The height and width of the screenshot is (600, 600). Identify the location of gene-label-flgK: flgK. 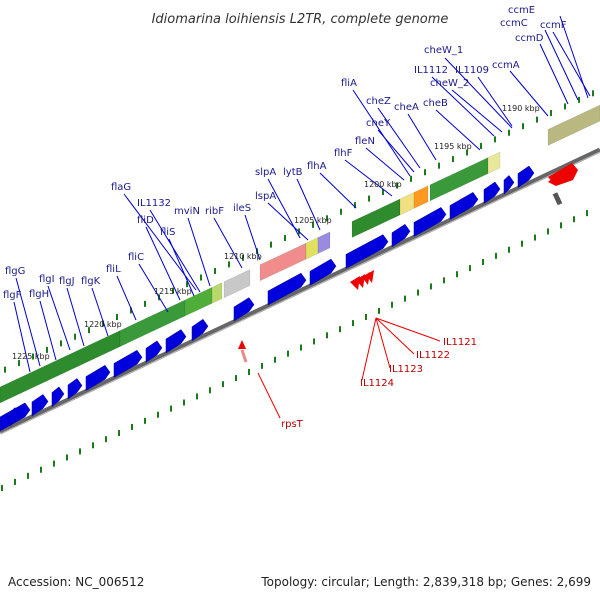
(91, 281).